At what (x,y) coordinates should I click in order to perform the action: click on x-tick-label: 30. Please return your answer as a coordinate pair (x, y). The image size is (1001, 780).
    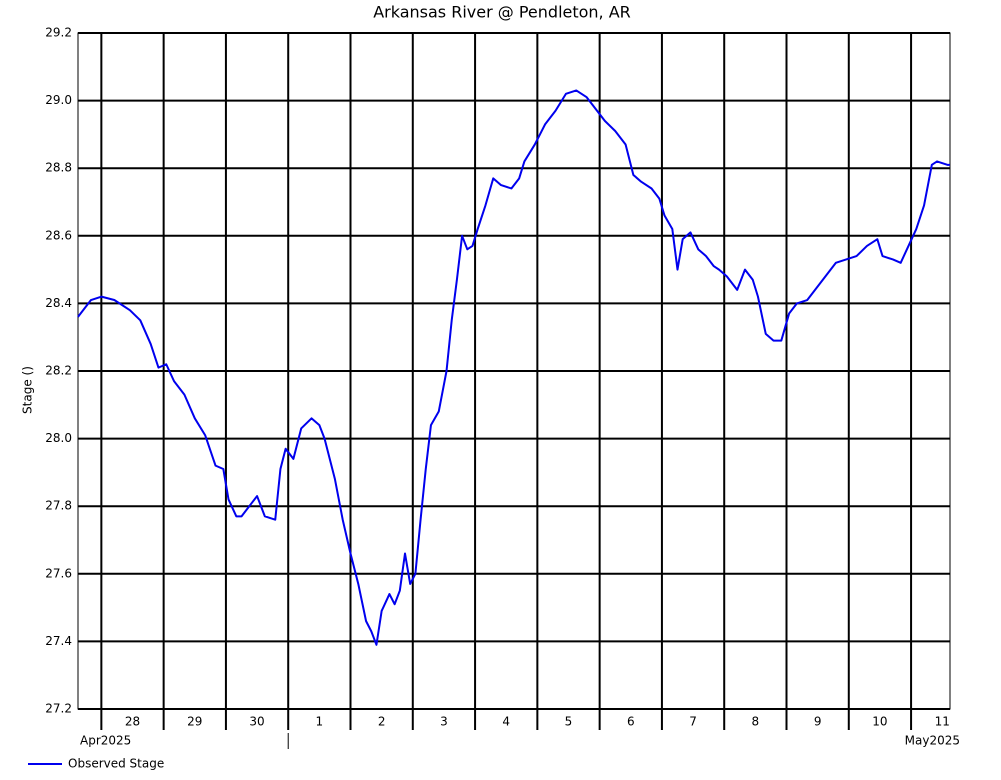
    Looking at the image, I should click on (256, 722).